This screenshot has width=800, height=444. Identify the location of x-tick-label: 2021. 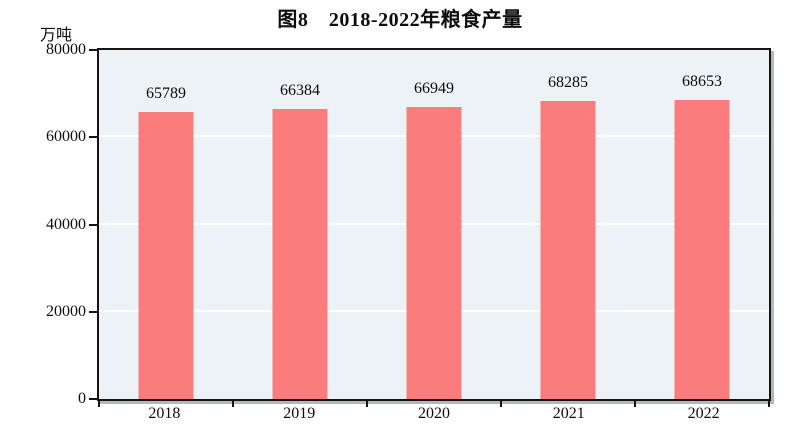
(568, 413).